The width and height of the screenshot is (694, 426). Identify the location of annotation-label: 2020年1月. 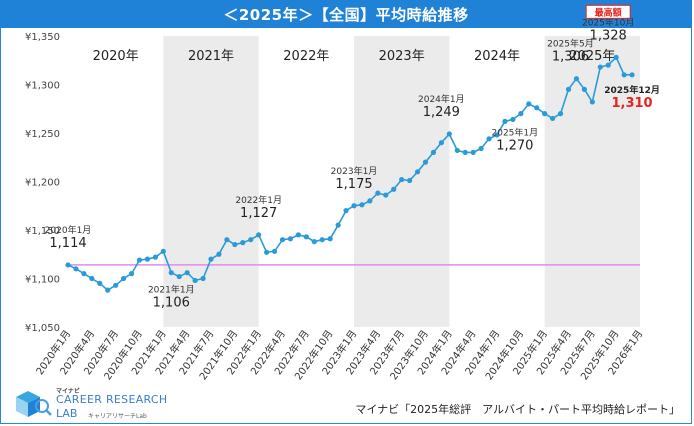
(68, 230).